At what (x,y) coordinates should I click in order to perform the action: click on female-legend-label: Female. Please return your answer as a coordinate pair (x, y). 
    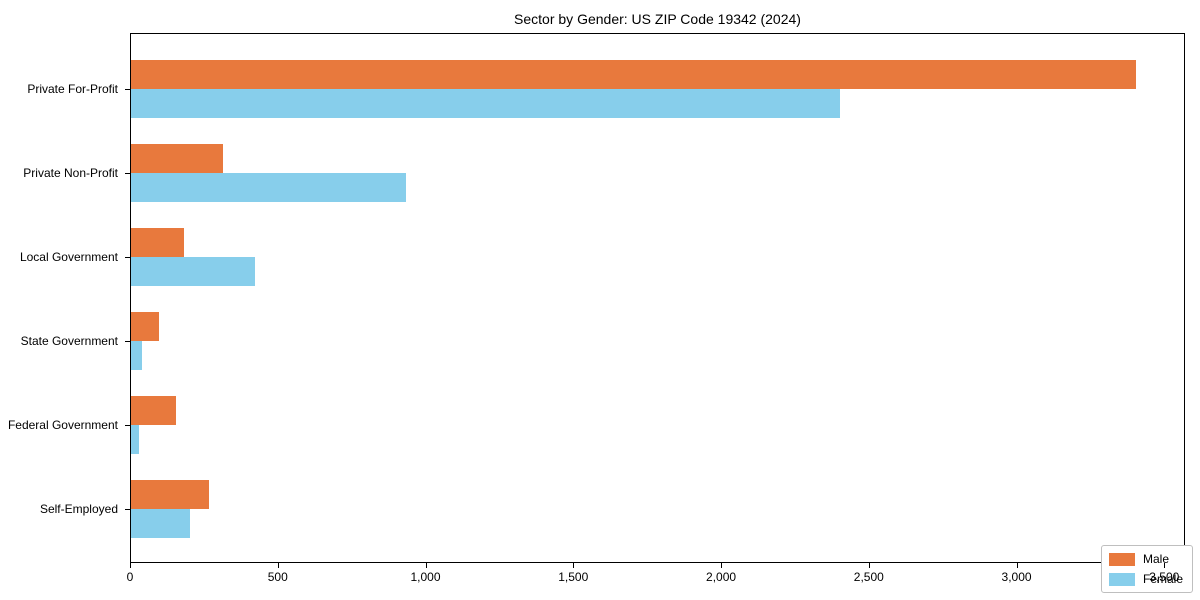
    Looking at the image, I should click on (1162, 579).